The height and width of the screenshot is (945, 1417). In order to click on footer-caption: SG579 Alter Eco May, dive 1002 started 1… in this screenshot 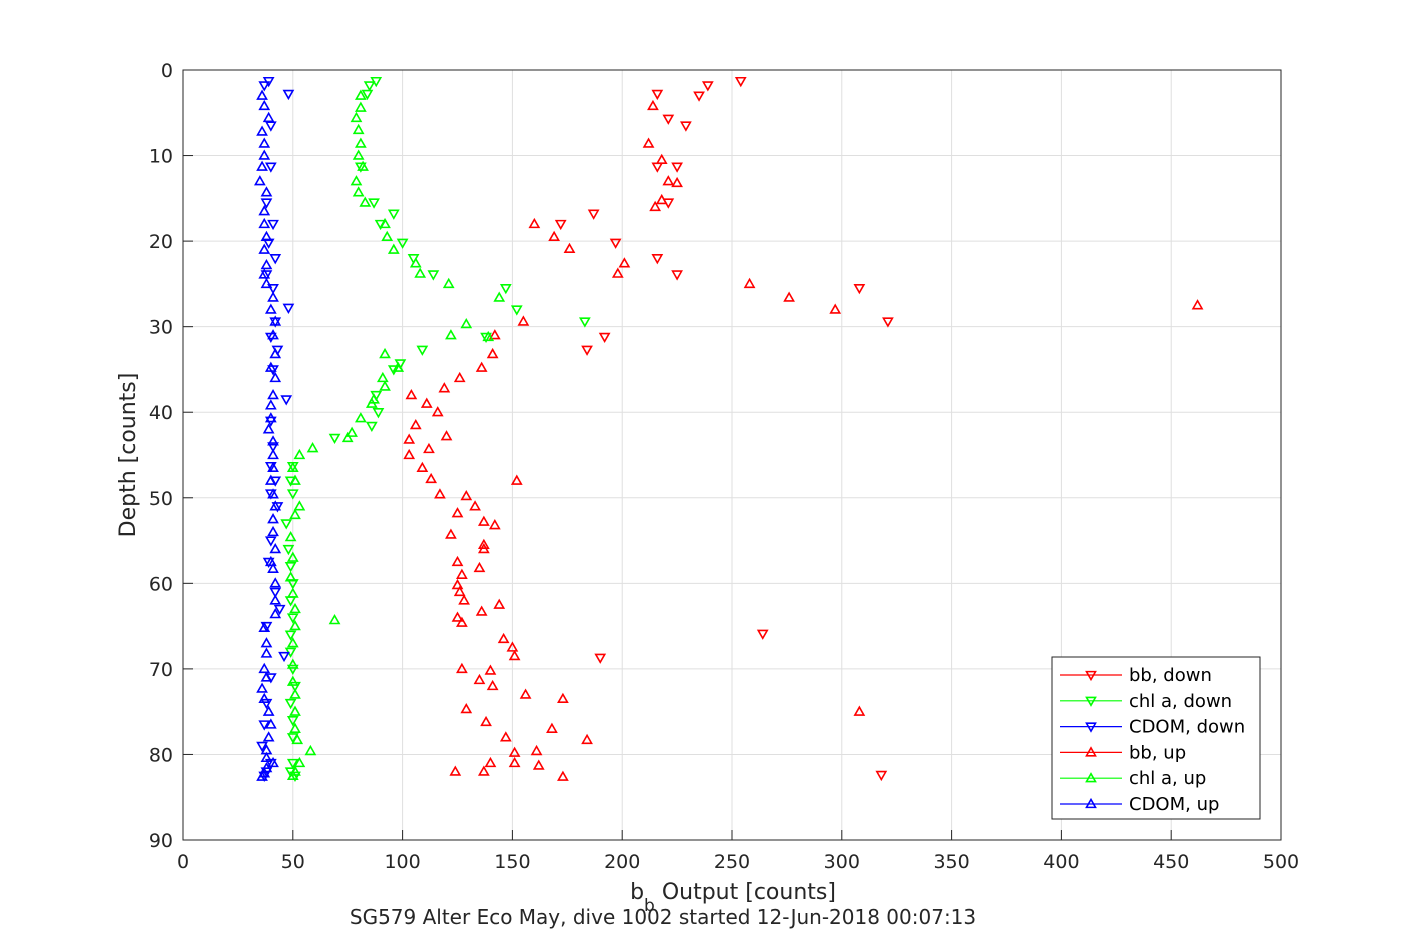, I will do `click(663, 917)`.